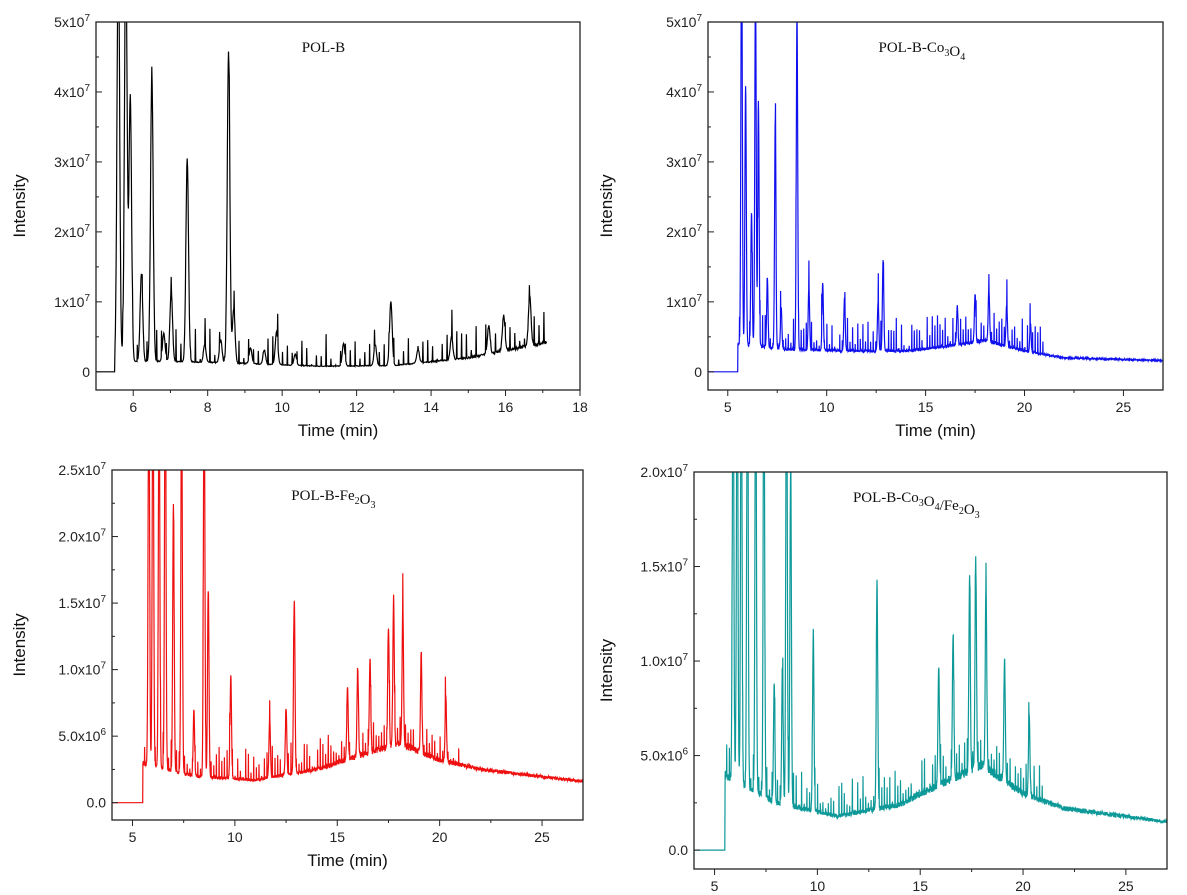 Image resolution: width=1187 pixels, height=895 pixels. Describe the element at coordinates (333, 499) in the screenshot. I see `panel-title: POL-B-Fe2O3` at that location.